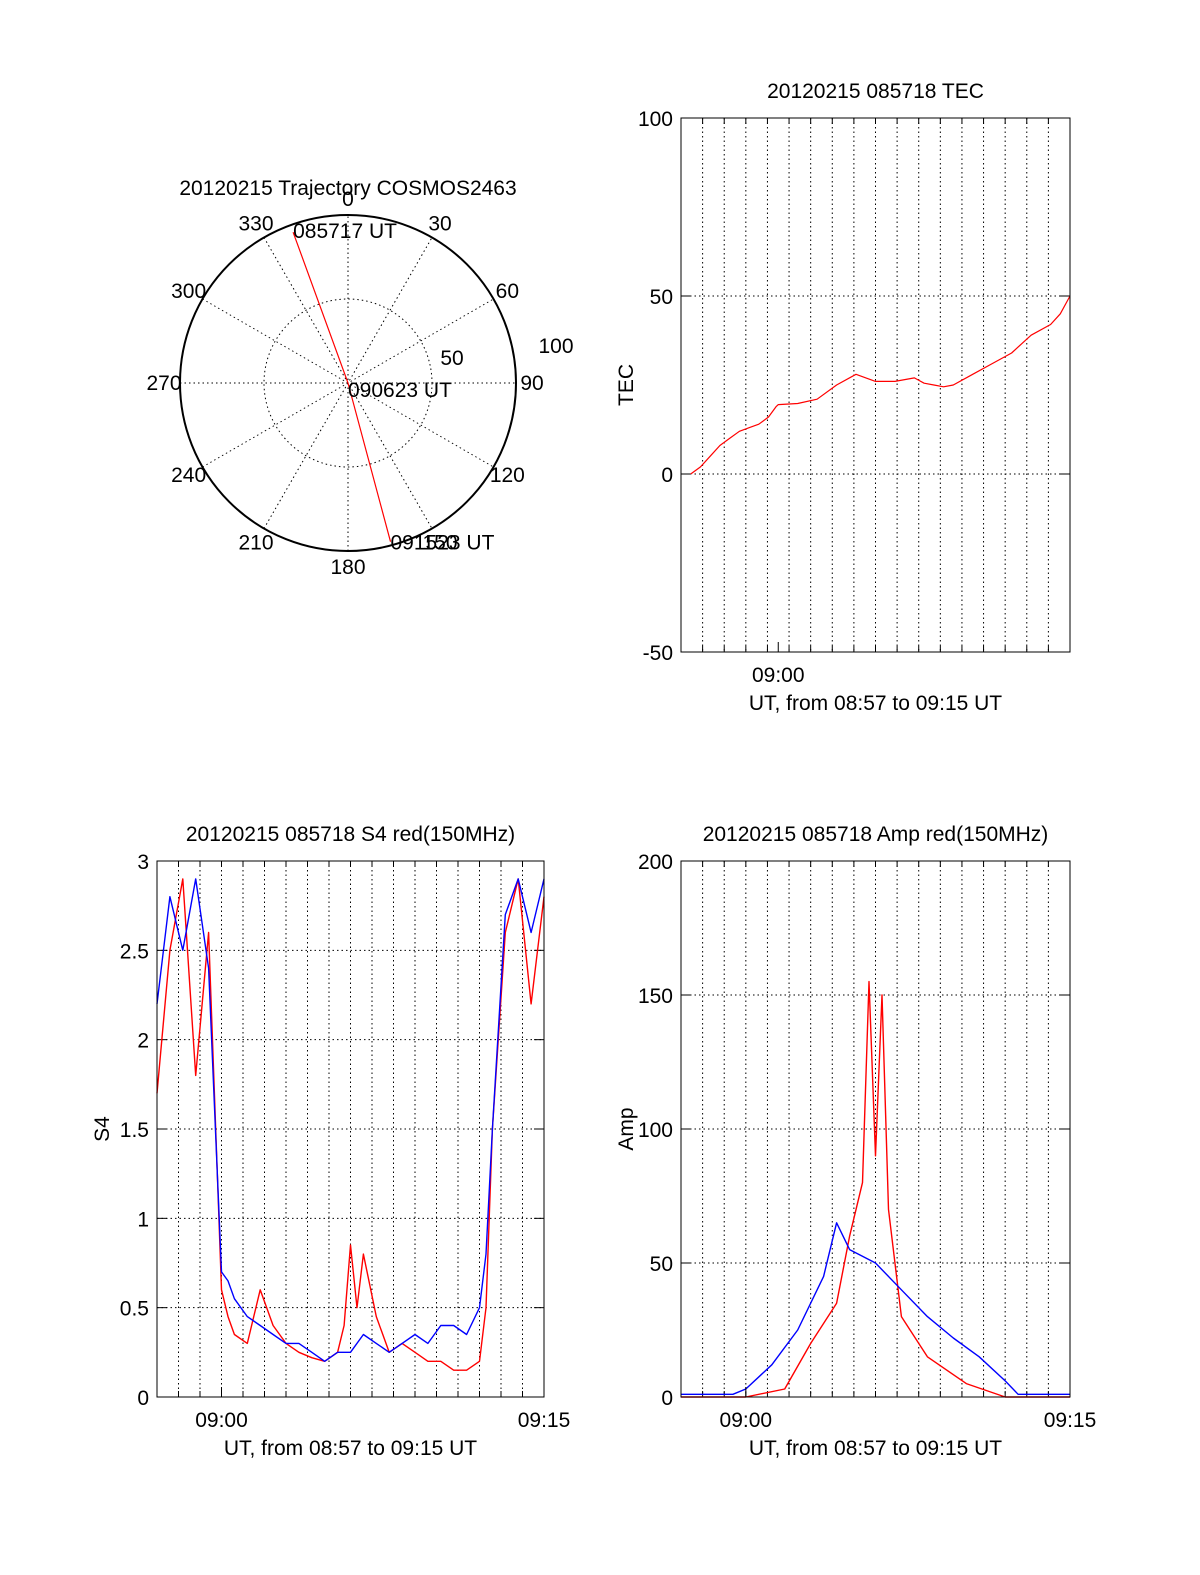  I want to click on trajectory-point-label: 085717 UT, so click(345, 231).